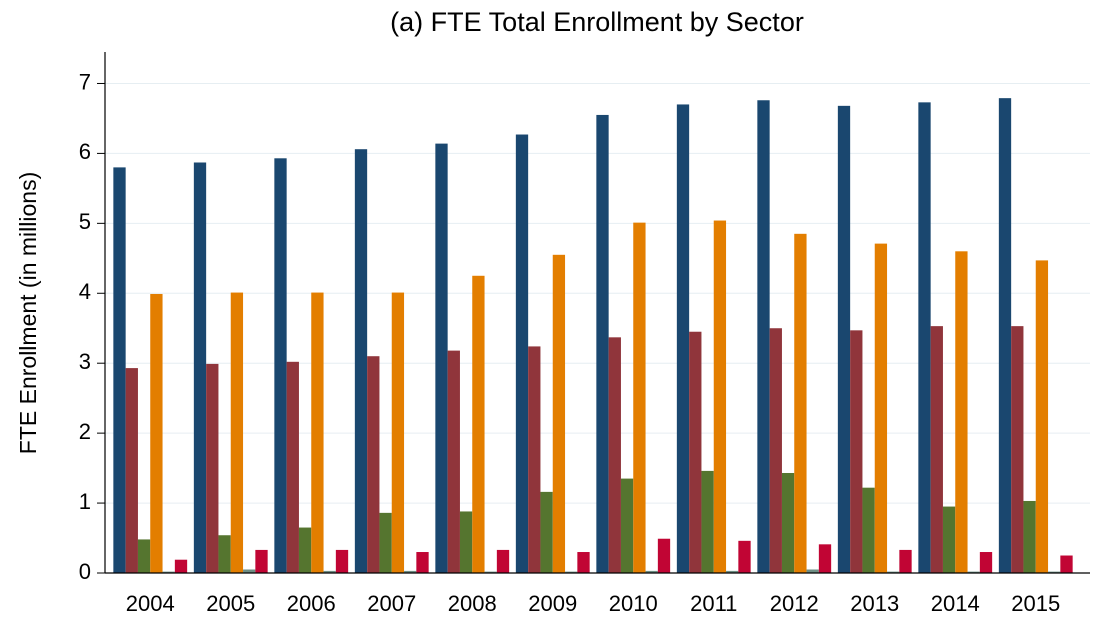 The height and width of the screenshot is (622, 1107). Describe the element at coordinates (1035, 603) in the screenshot. I see `x-tick-label: 2015` at that location.